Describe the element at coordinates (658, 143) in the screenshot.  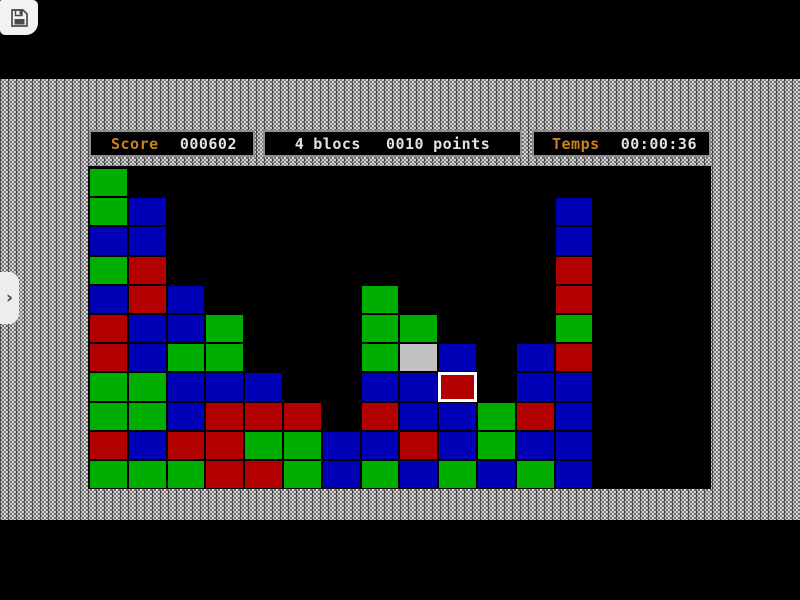
I see `time-value: 00:00:36` at that location.